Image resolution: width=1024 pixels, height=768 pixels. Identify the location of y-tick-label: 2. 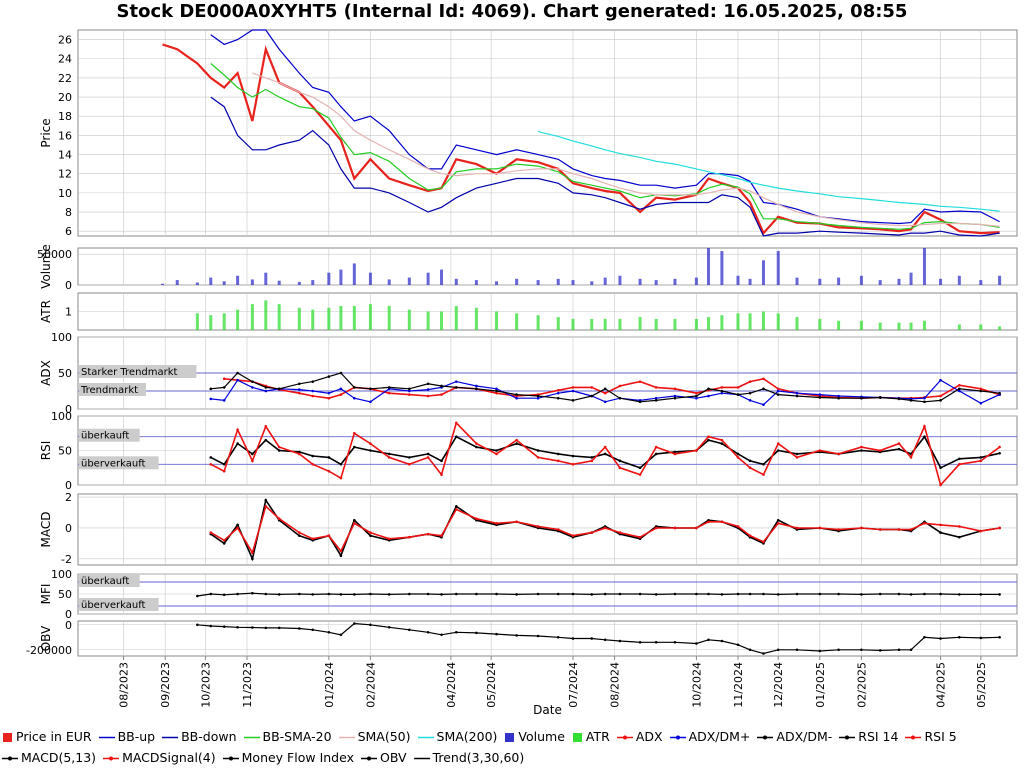
(68, 497).